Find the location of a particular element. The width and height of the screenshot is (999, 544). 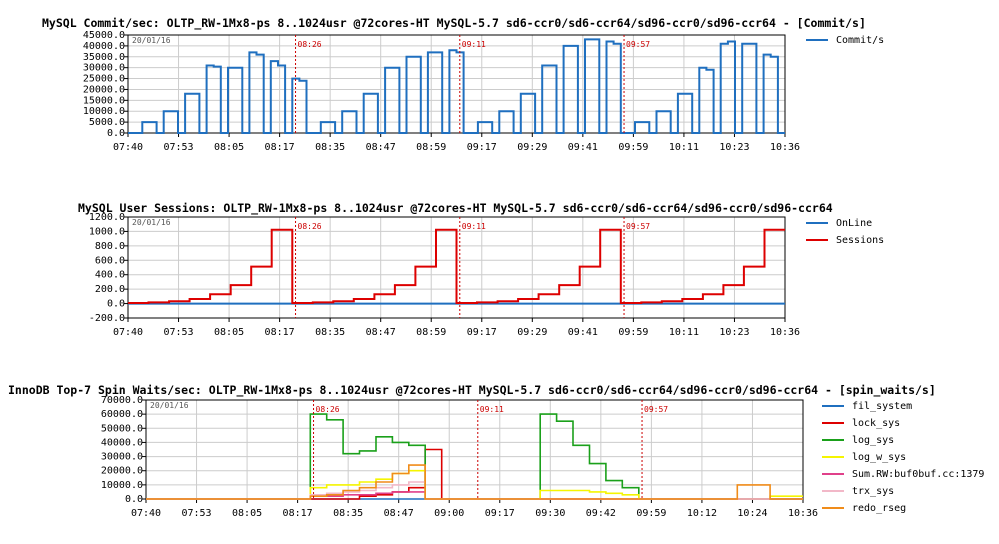

legend-label: OnLine is located at coordinates (854, 223).